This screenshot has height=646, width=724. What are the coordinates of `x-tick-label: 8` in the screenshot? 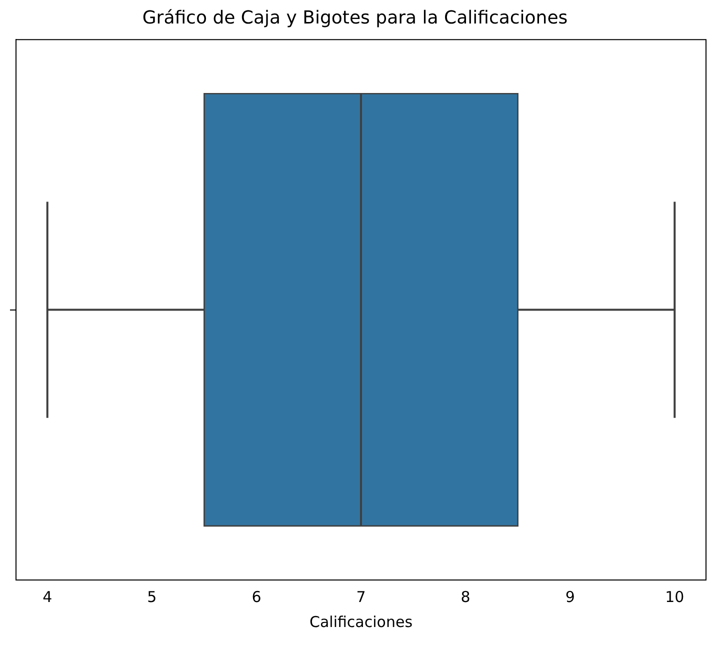 It's located at (465, 597).